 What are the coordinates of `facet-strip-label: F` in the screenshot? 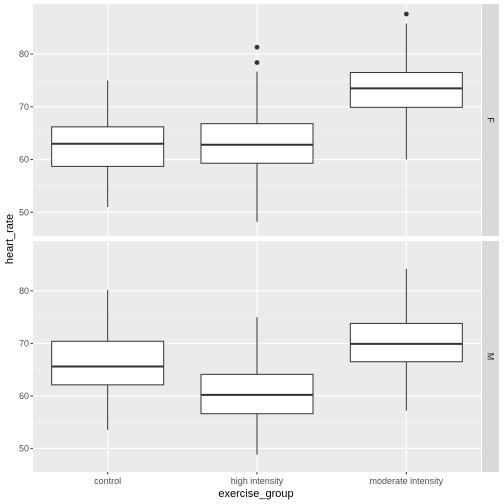 It's located at (491, 120).